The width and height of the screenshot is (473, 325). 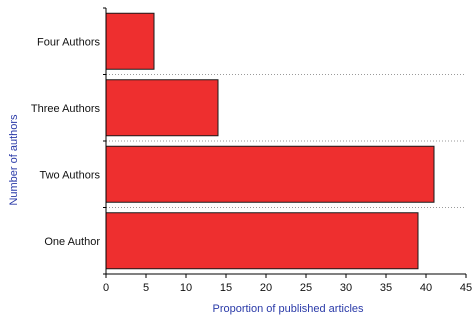 What do you see at coordinates (270, 174) in the screenshot?
I see `bar-two-authors` at bounding box center [270, 174].